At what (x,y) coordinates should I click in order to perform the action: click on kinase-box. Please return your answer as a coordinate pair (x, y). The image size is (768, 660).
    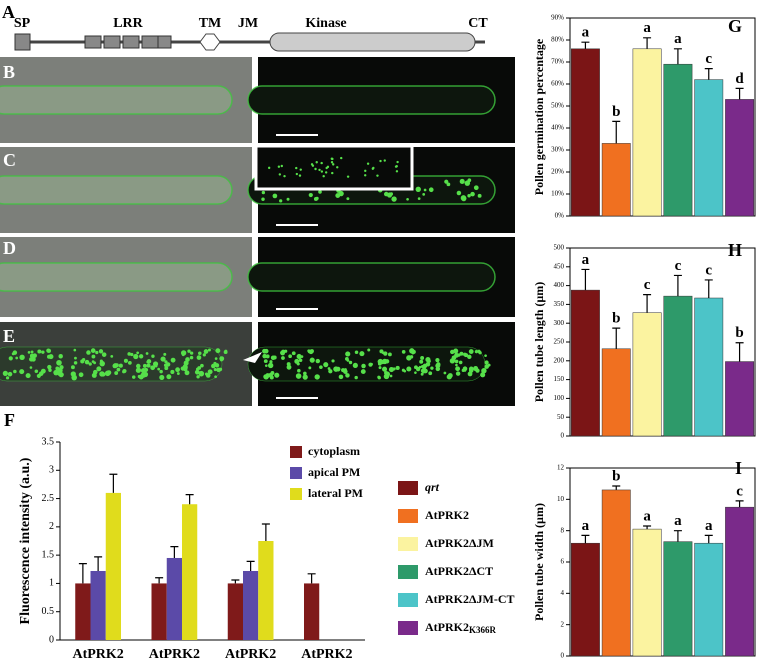
    Looking at the image, I should click on (372, 42).